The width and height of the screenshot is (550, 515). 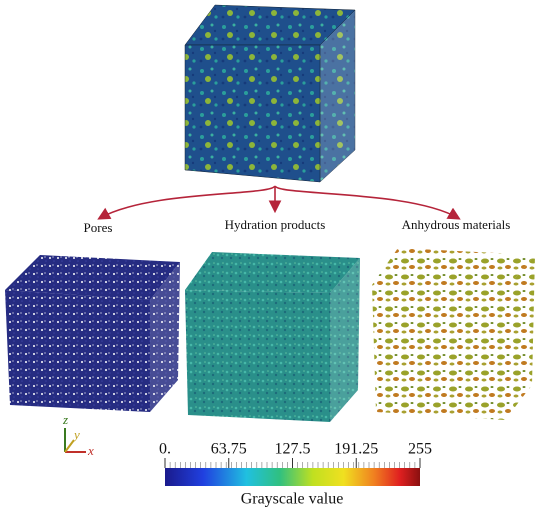 I want to click on colorbar, so click(x=292, y=477).